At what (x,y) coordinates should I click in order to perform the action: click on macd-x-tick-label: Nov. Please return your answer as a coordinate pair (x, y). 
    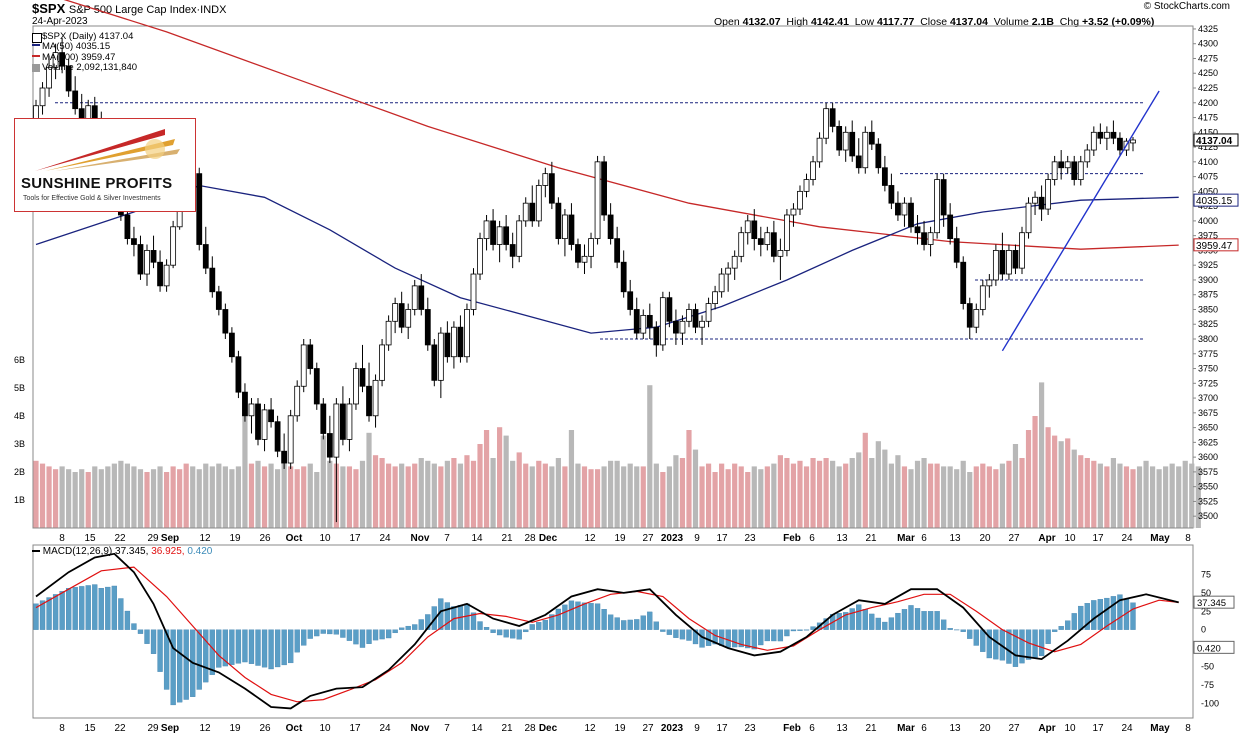
    Looking at the image, I should click on (420, 728).